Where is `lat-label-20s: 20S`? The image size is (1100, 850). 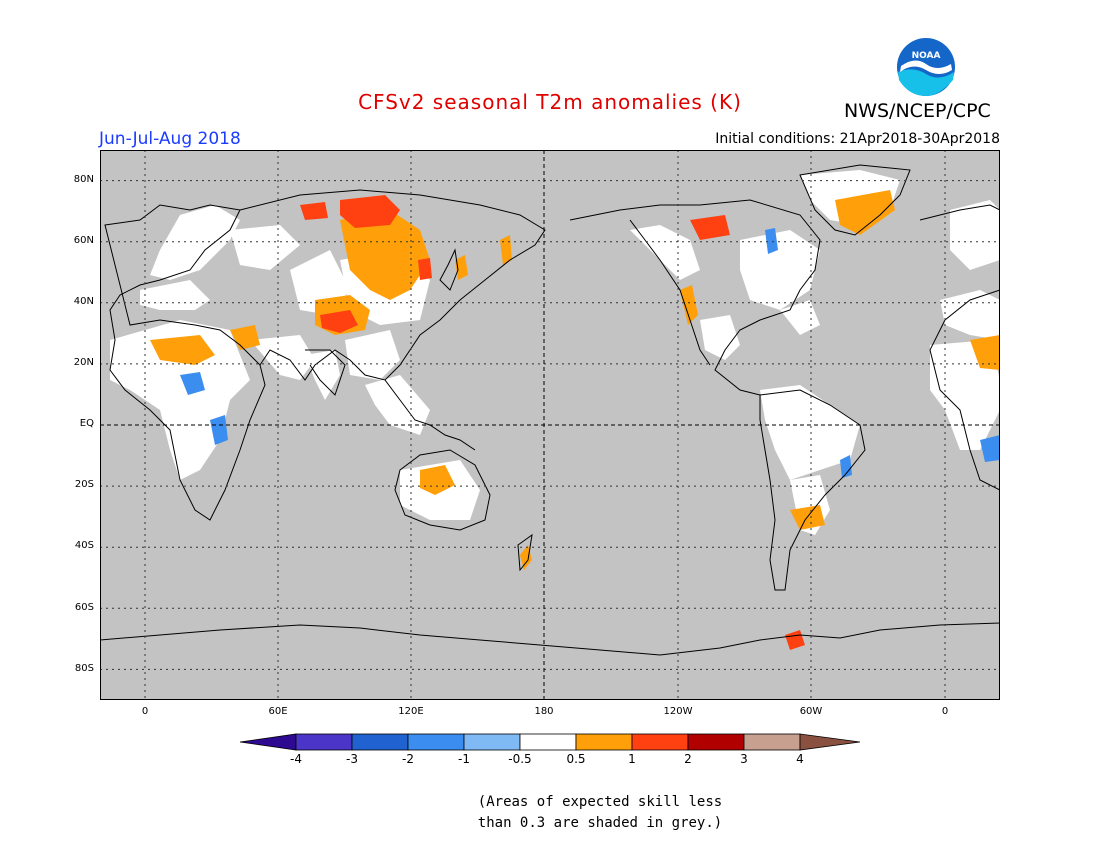 lat-label-20s: 20S is located at coordinates (84, 484).